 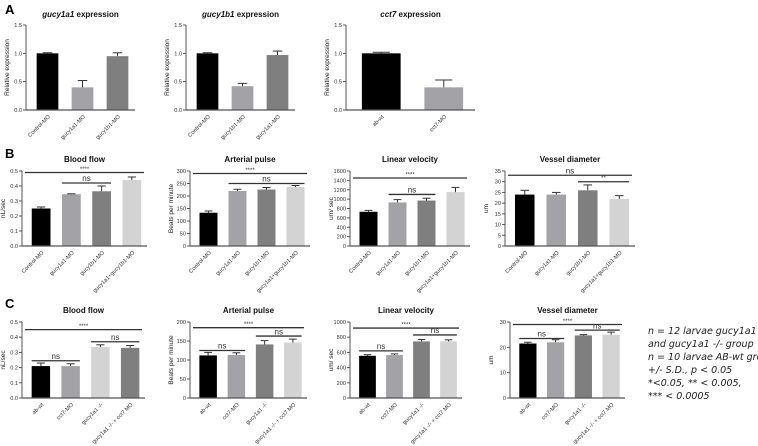 What do you see at coordinates (388, 14) in the screenshot?
I see `chart-title-italic: cct7` at bounding box center [388, 14].